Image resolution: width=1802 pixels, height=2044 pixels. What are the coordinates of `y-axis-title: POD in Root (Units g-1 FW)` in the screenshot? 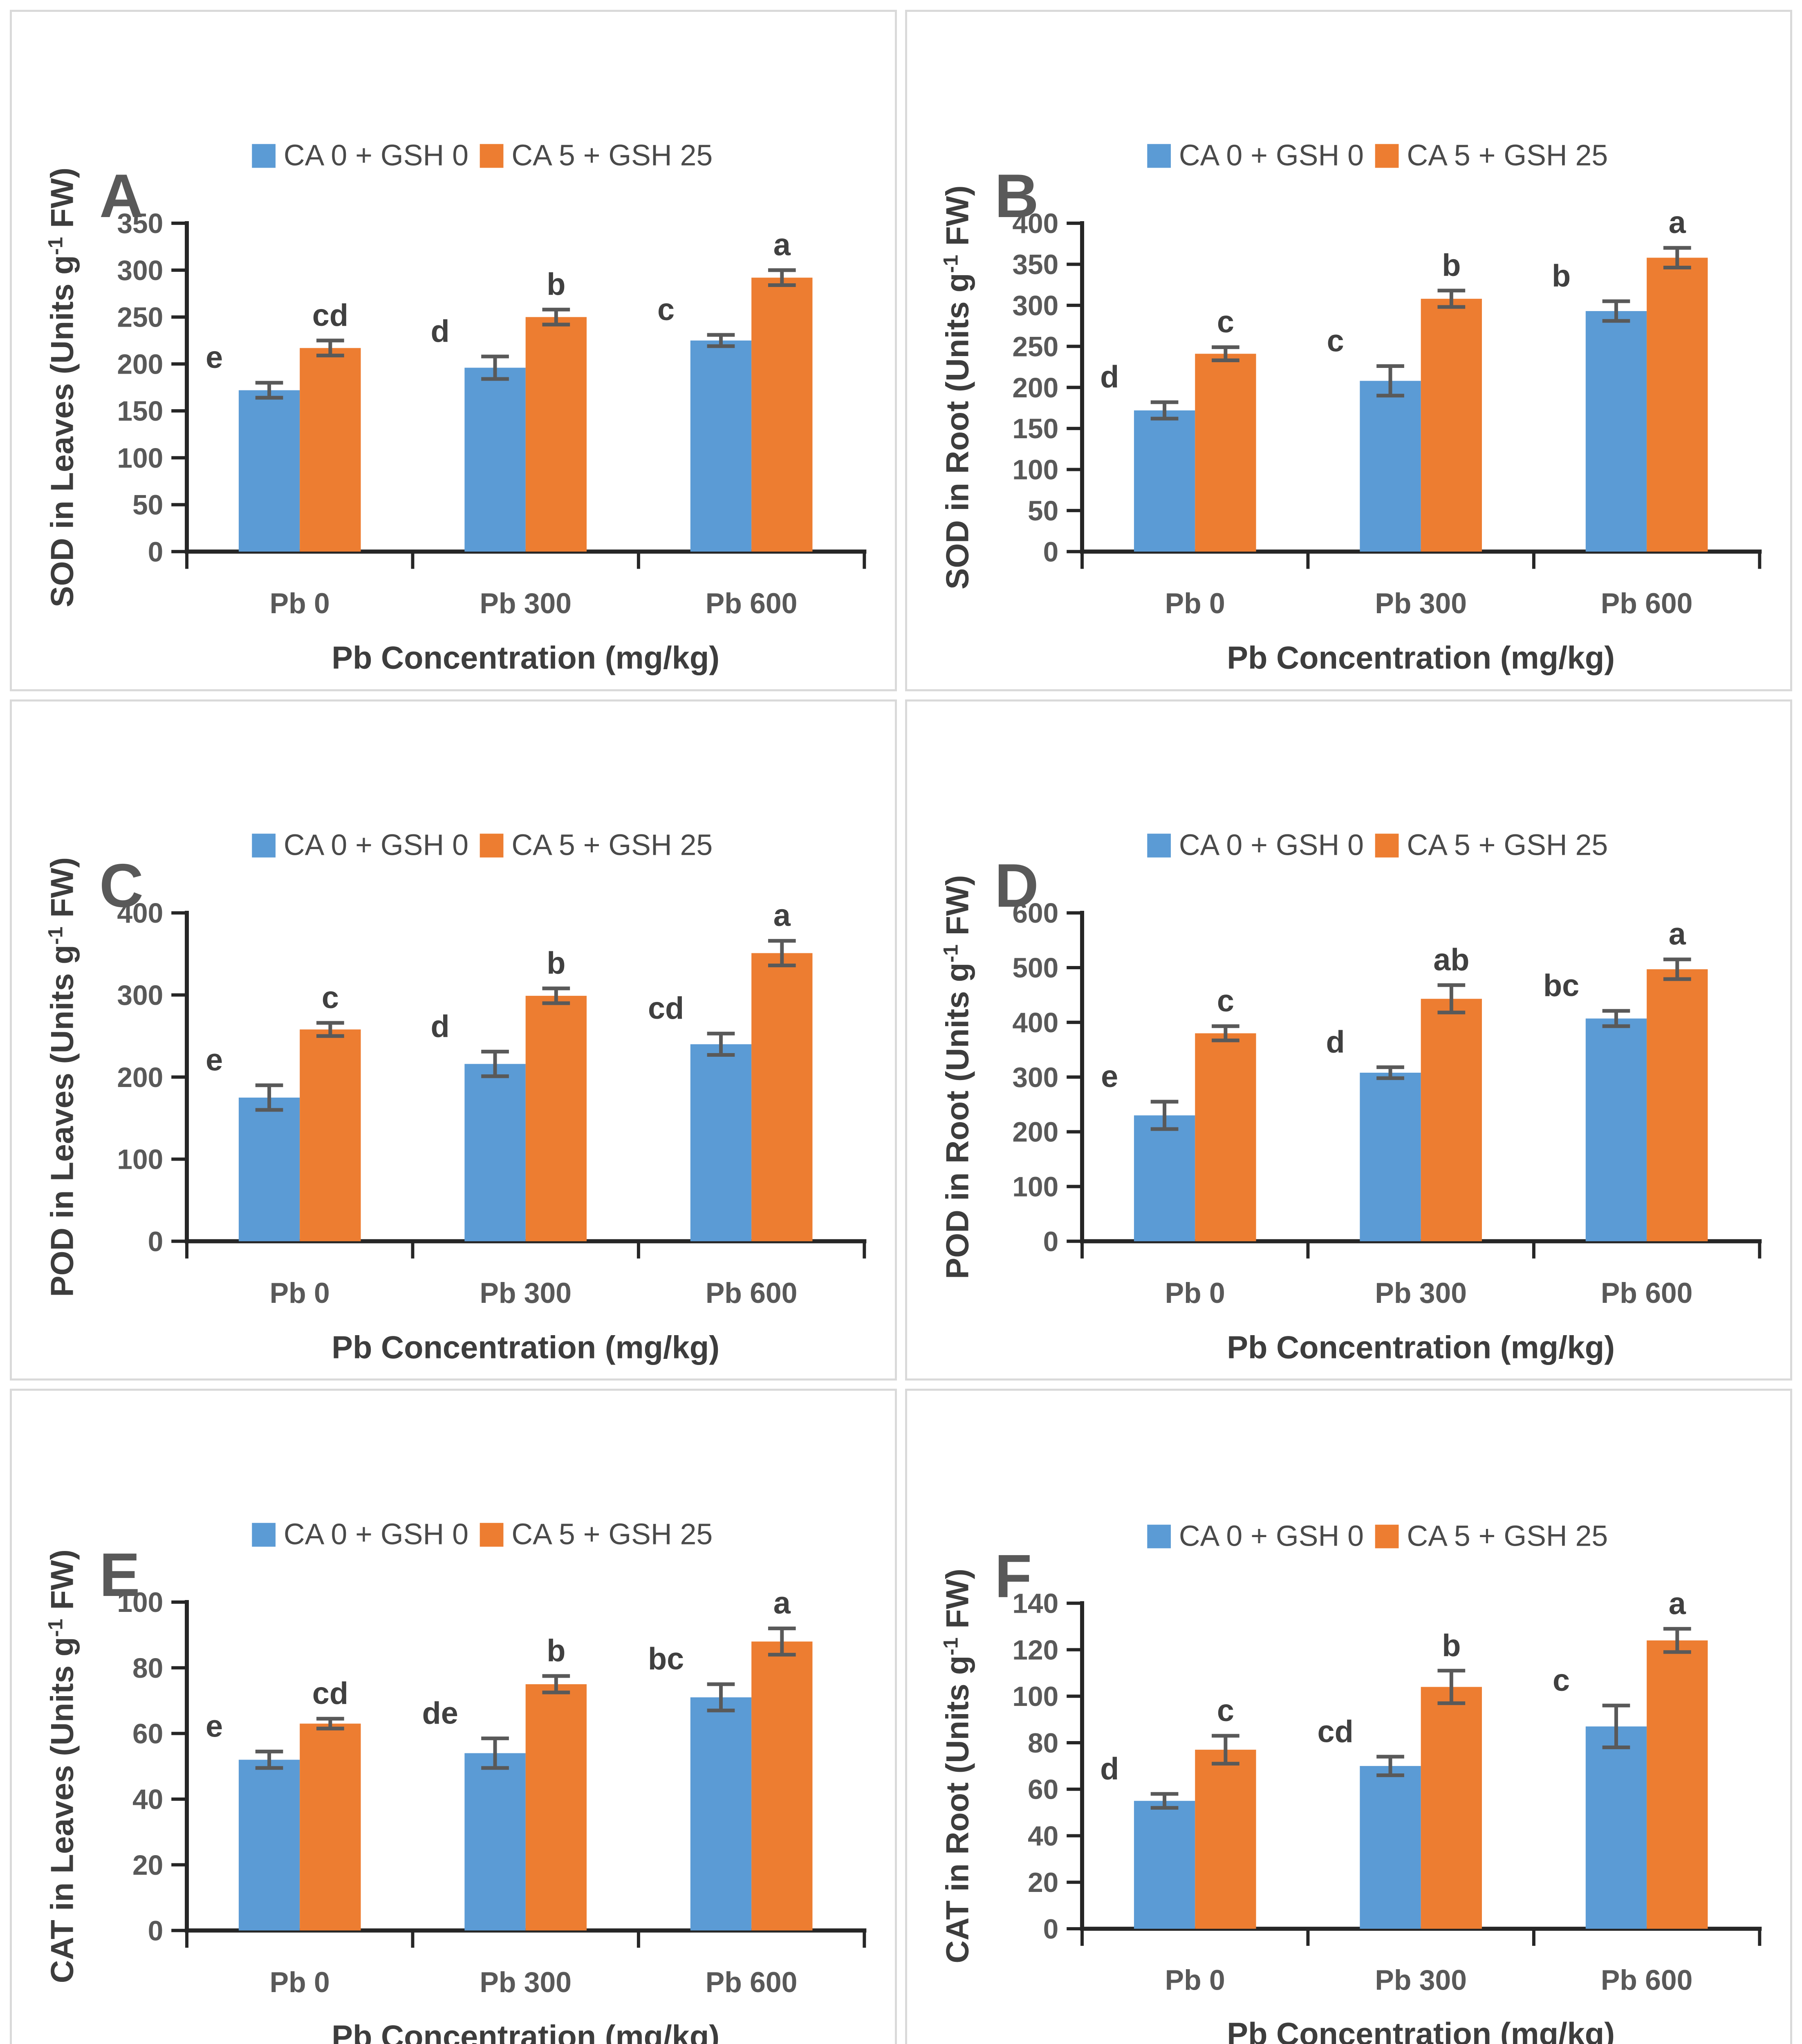 It's located at (957, 1077).